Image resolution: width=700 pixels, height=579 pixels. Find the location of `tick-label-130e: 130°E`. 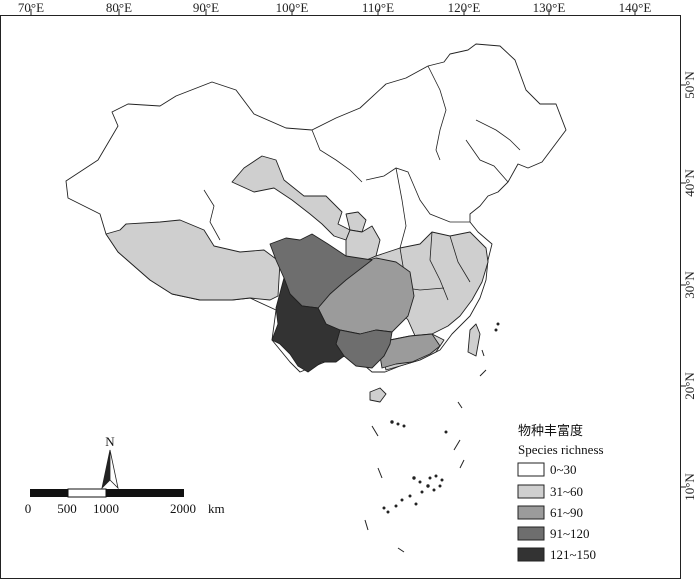

tick-label-130e: 130°E is located at coordinates (549, 7).